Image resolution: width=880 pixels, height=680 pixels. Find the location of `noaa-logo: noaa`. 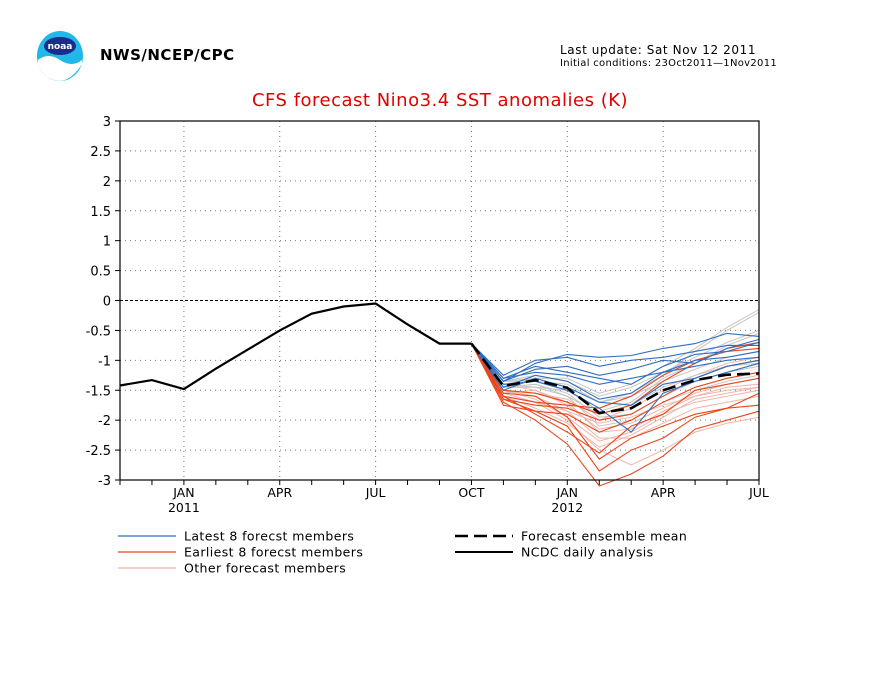

noaa-logo: noaa is located at coordinates (60, 56).